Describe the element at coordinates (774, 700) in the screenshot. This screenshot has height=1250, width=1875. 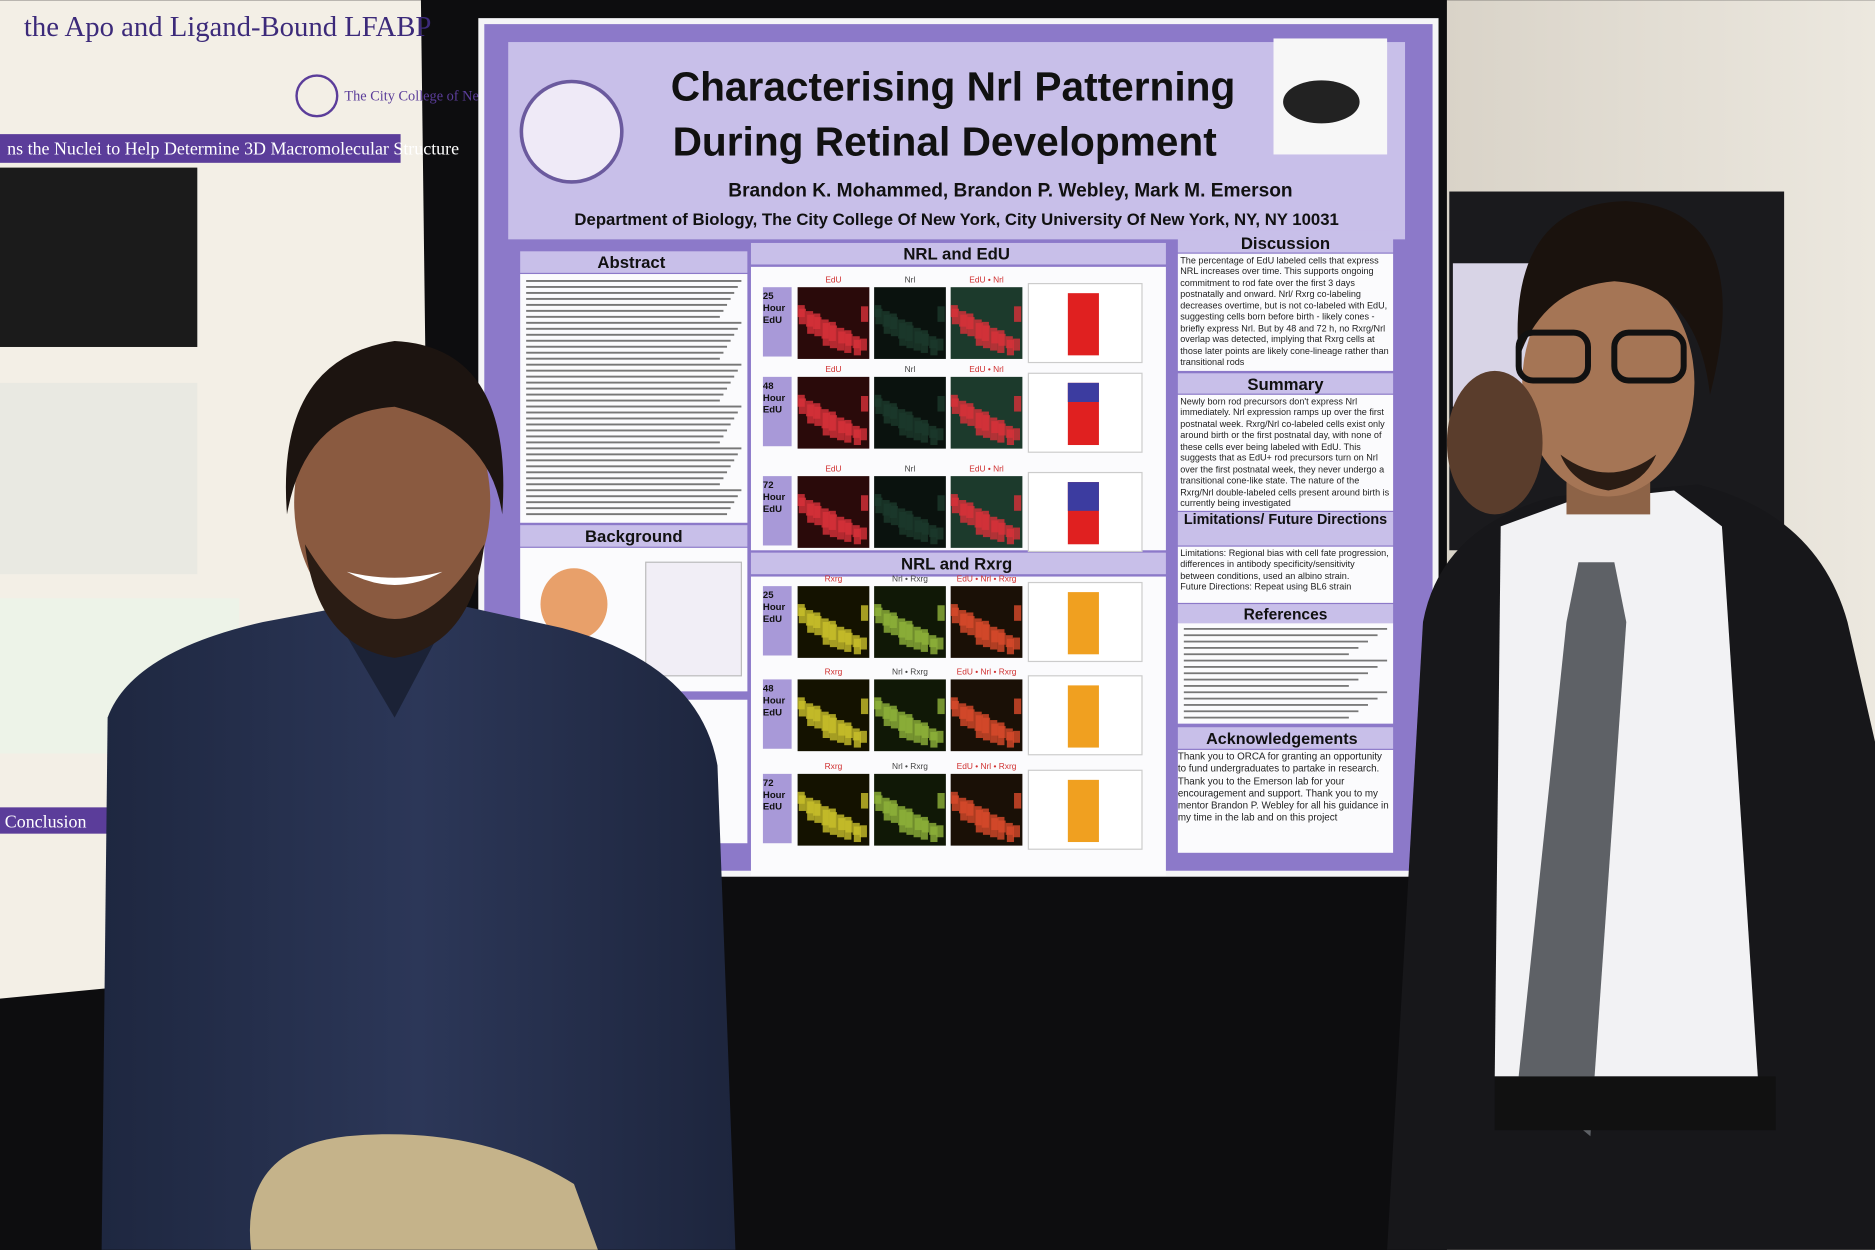
I see `row-label: 48 Hour EdU` at that location.